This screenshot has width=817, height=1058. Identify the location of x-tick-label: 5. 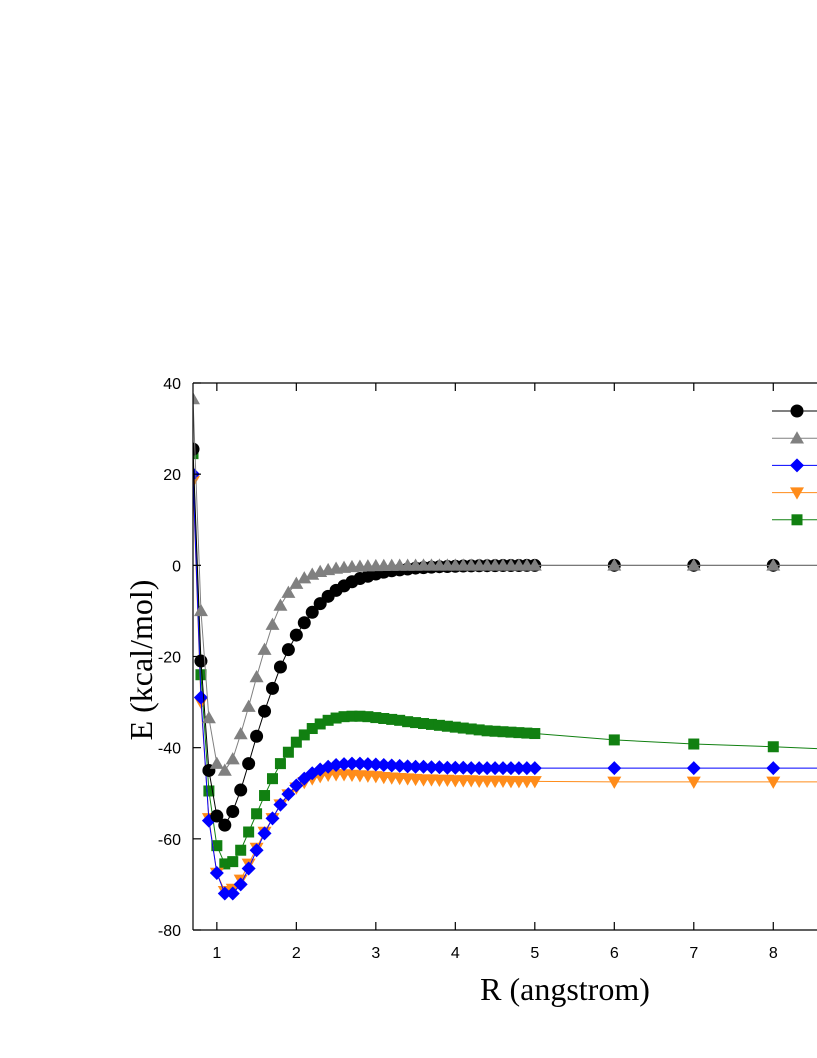
(534, 953).